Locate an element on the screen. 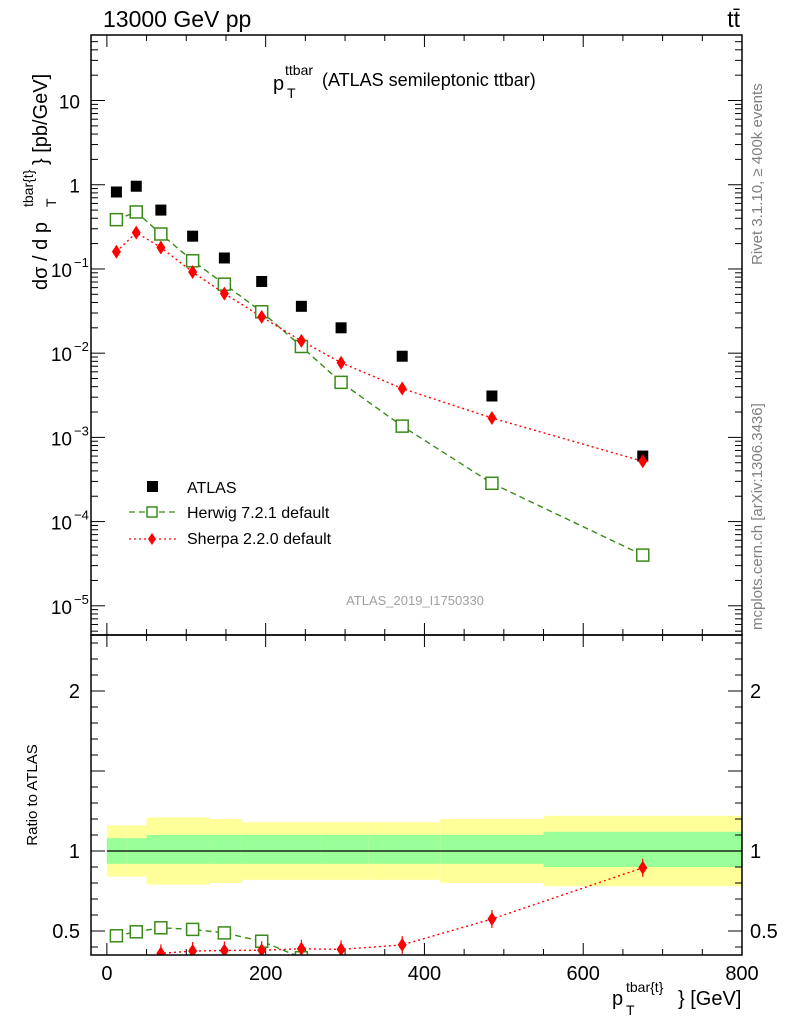 The width and height of the screenshot is (786, 1024). plot-title-sup: ttbar is located at coordinates (299, 70).